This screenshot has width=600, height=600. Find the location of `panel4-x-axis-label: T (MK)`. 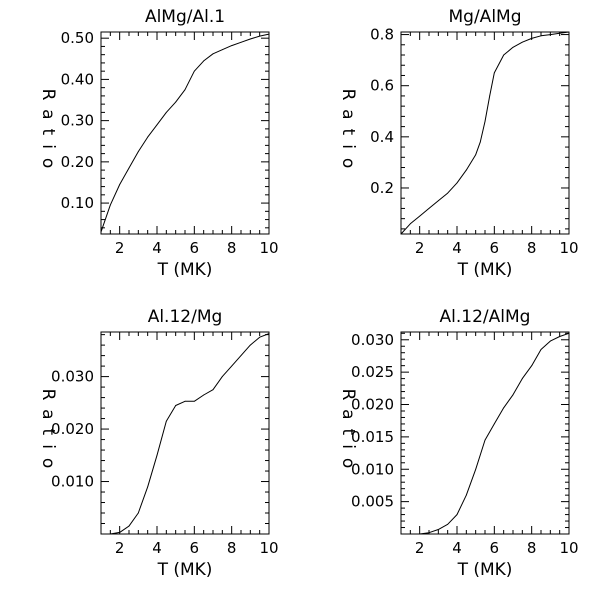

panel4-x-axis-label: T (MK) is located at coordinates (485, 570).